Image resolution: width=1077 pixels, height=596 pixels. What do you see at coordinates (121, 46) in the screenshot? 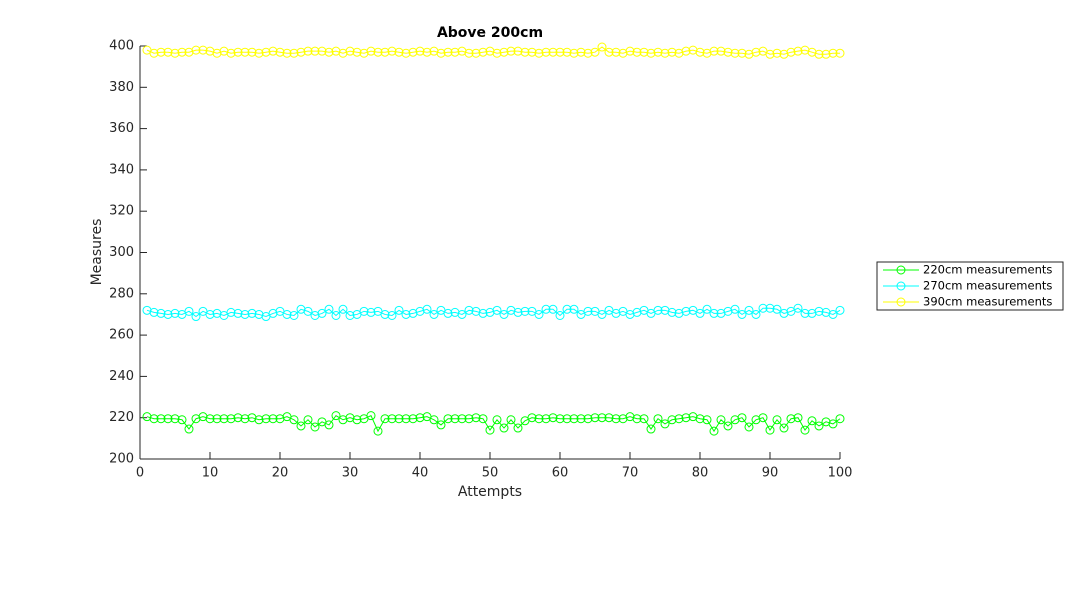
I see `y-tick-label: 400` at bounding box center [121, 46].